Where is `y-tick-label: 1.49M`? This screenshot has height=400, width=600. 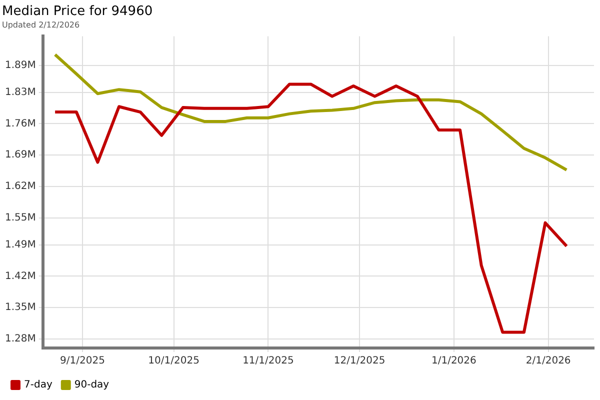 y-tick-label: 1.49M is located at coordinates (20, 244).